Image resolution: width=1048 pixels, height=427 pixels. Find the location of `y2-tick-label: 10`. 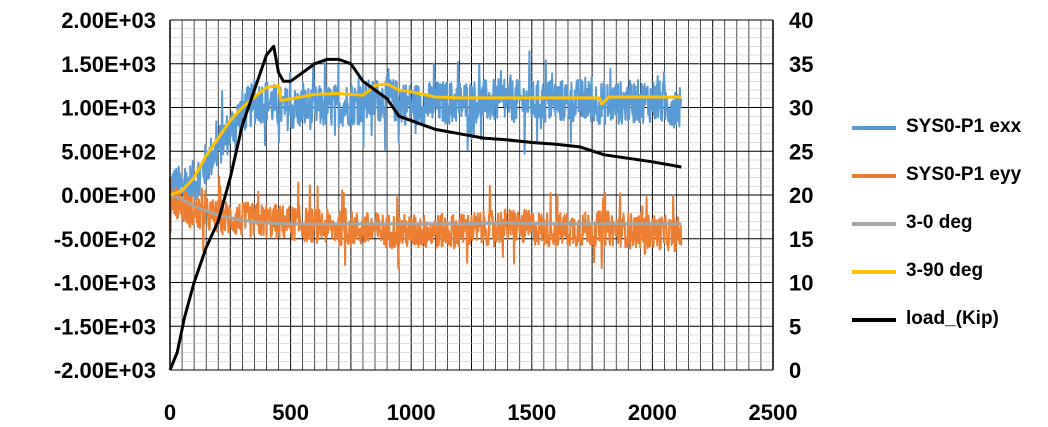

y2-tick-label: 10 is located at coordinates (801, 283).